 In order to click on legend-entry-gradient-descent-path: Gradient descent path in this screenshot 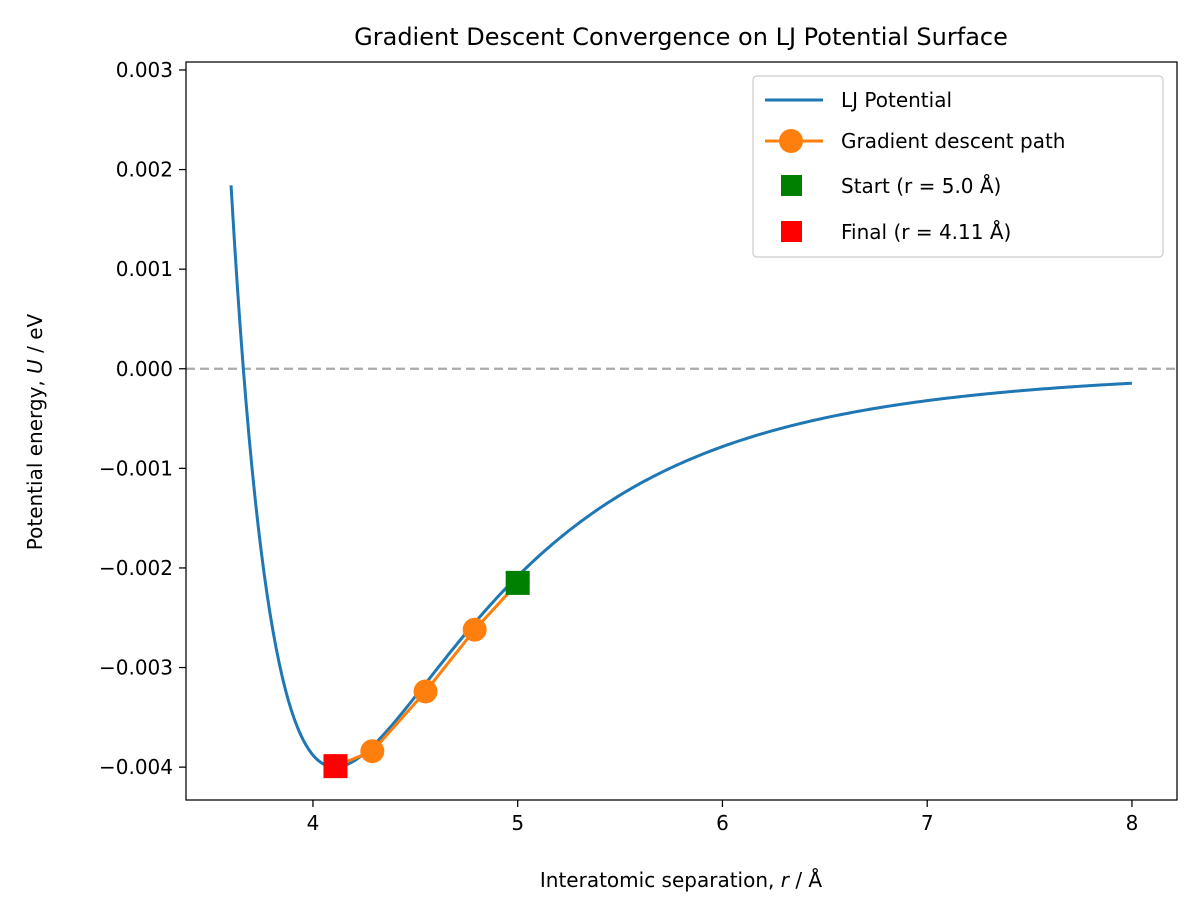, I will do `click(915, 141)`.